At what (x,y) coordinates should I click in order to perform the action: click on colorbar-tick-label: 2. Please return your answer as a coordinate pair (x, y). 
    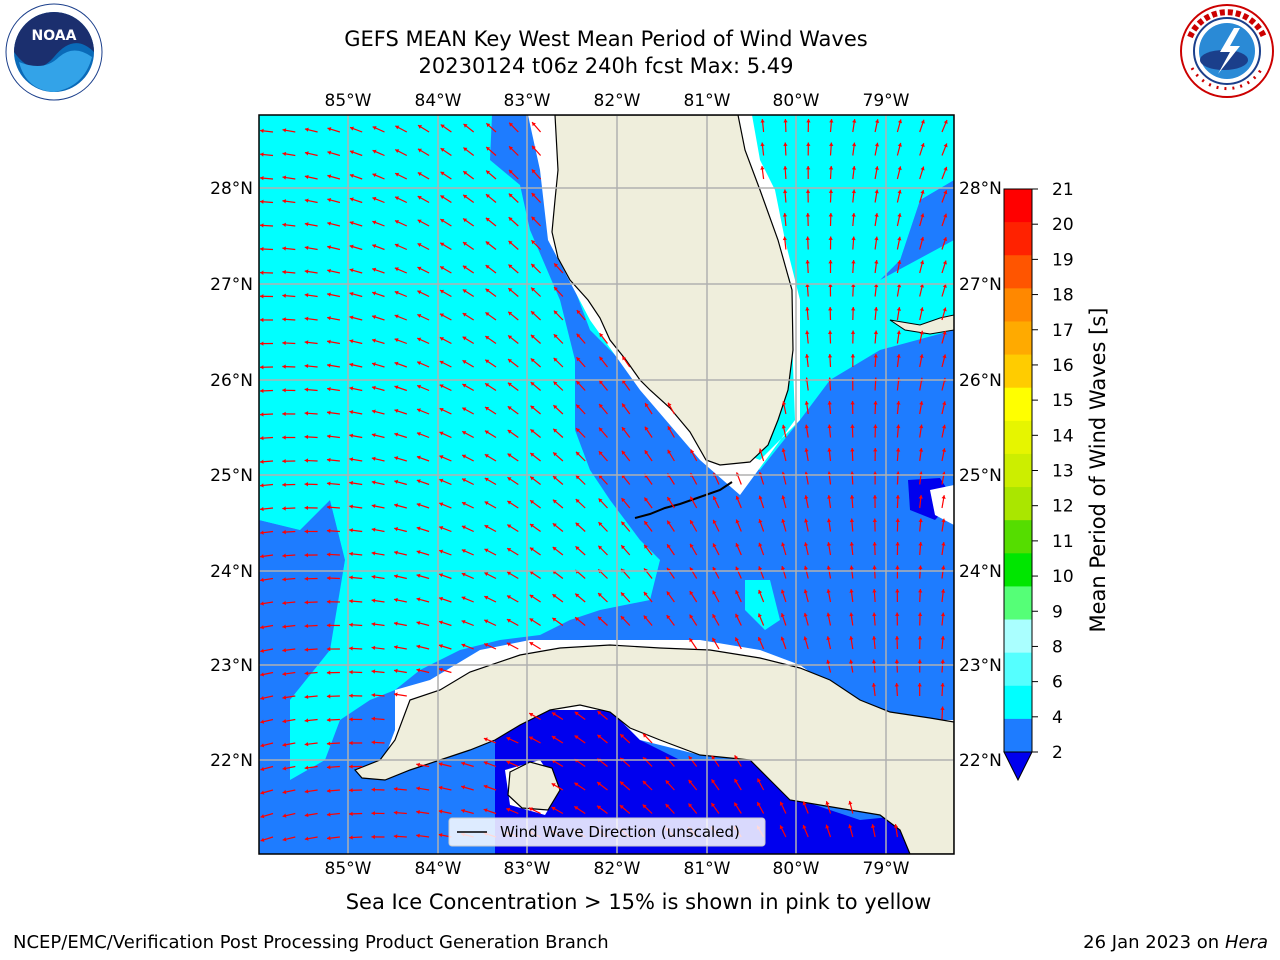
    Looking at the image, I should click on (1057, 753).